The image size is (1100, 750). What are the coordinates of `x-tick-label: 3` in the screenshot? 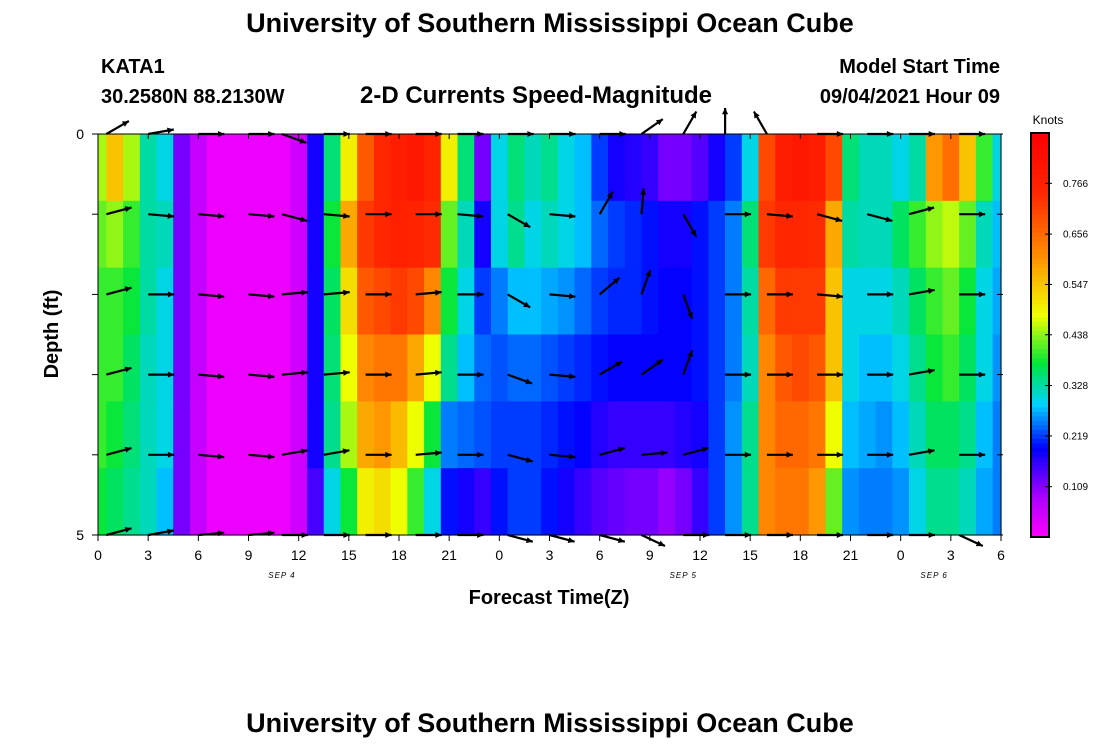 It's located at (550, 555).